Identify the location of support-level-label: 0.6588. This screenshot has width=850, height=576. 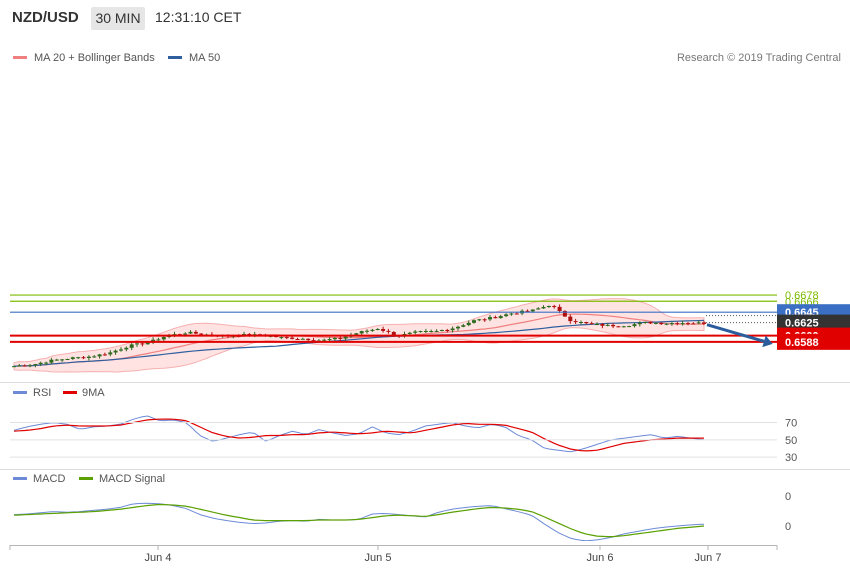
(802, 343).